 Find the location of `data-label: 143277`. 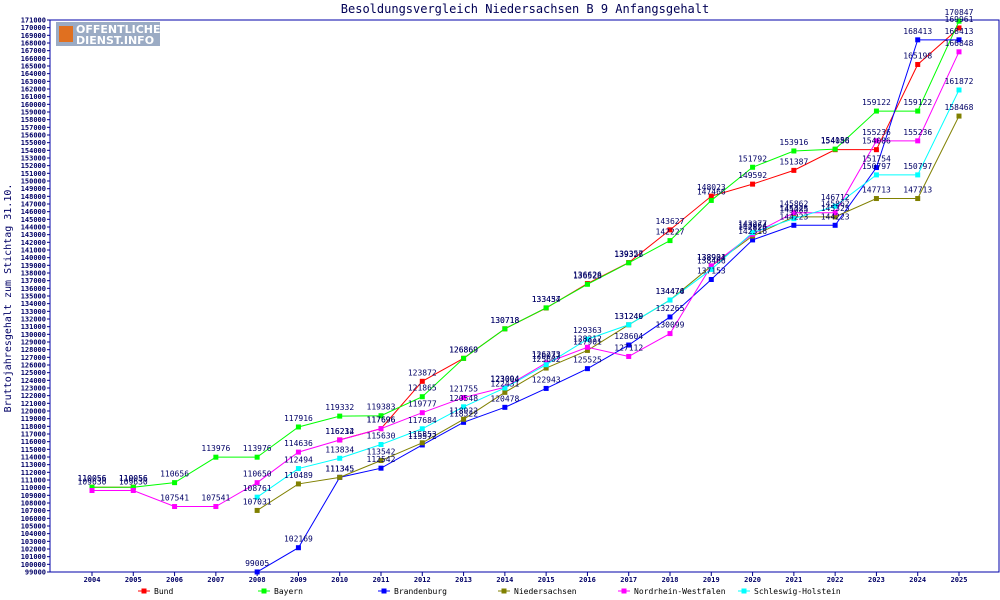

data-label: 143277 is located at coordinates (752, 224).